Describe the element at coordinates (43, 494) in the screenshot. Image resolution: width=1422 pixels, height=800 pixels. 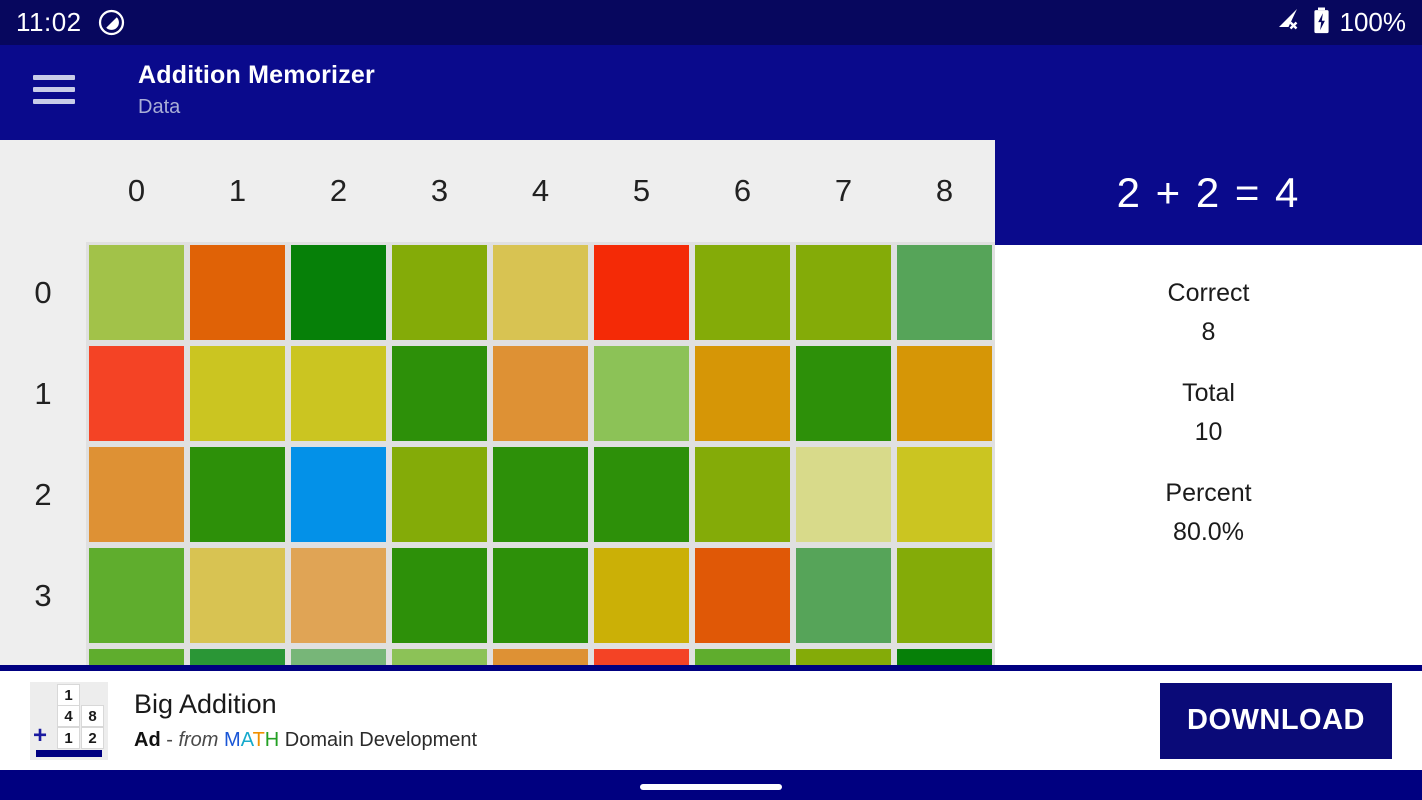
I see `grid-row-header-2: 2` at that location.